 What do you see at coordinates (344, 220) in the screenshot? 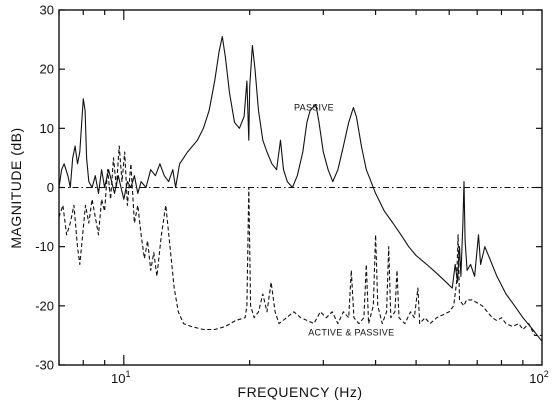
I see `annotation-layer: PASSIVE ACTIVE & PASSIVE` at bounding box center [344, 220].